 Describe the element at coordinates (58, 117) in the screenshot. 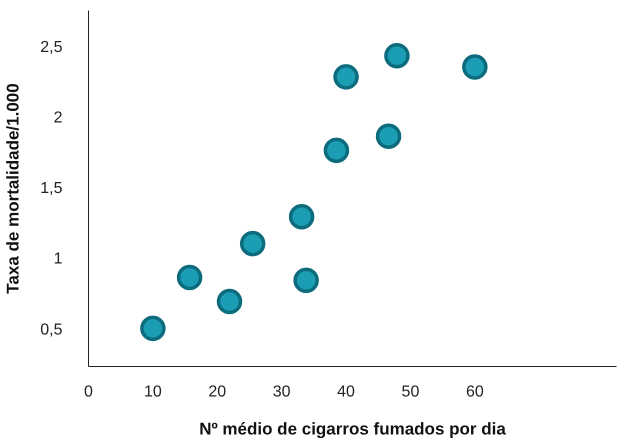

I see `y-tick-label: 2` at that location.